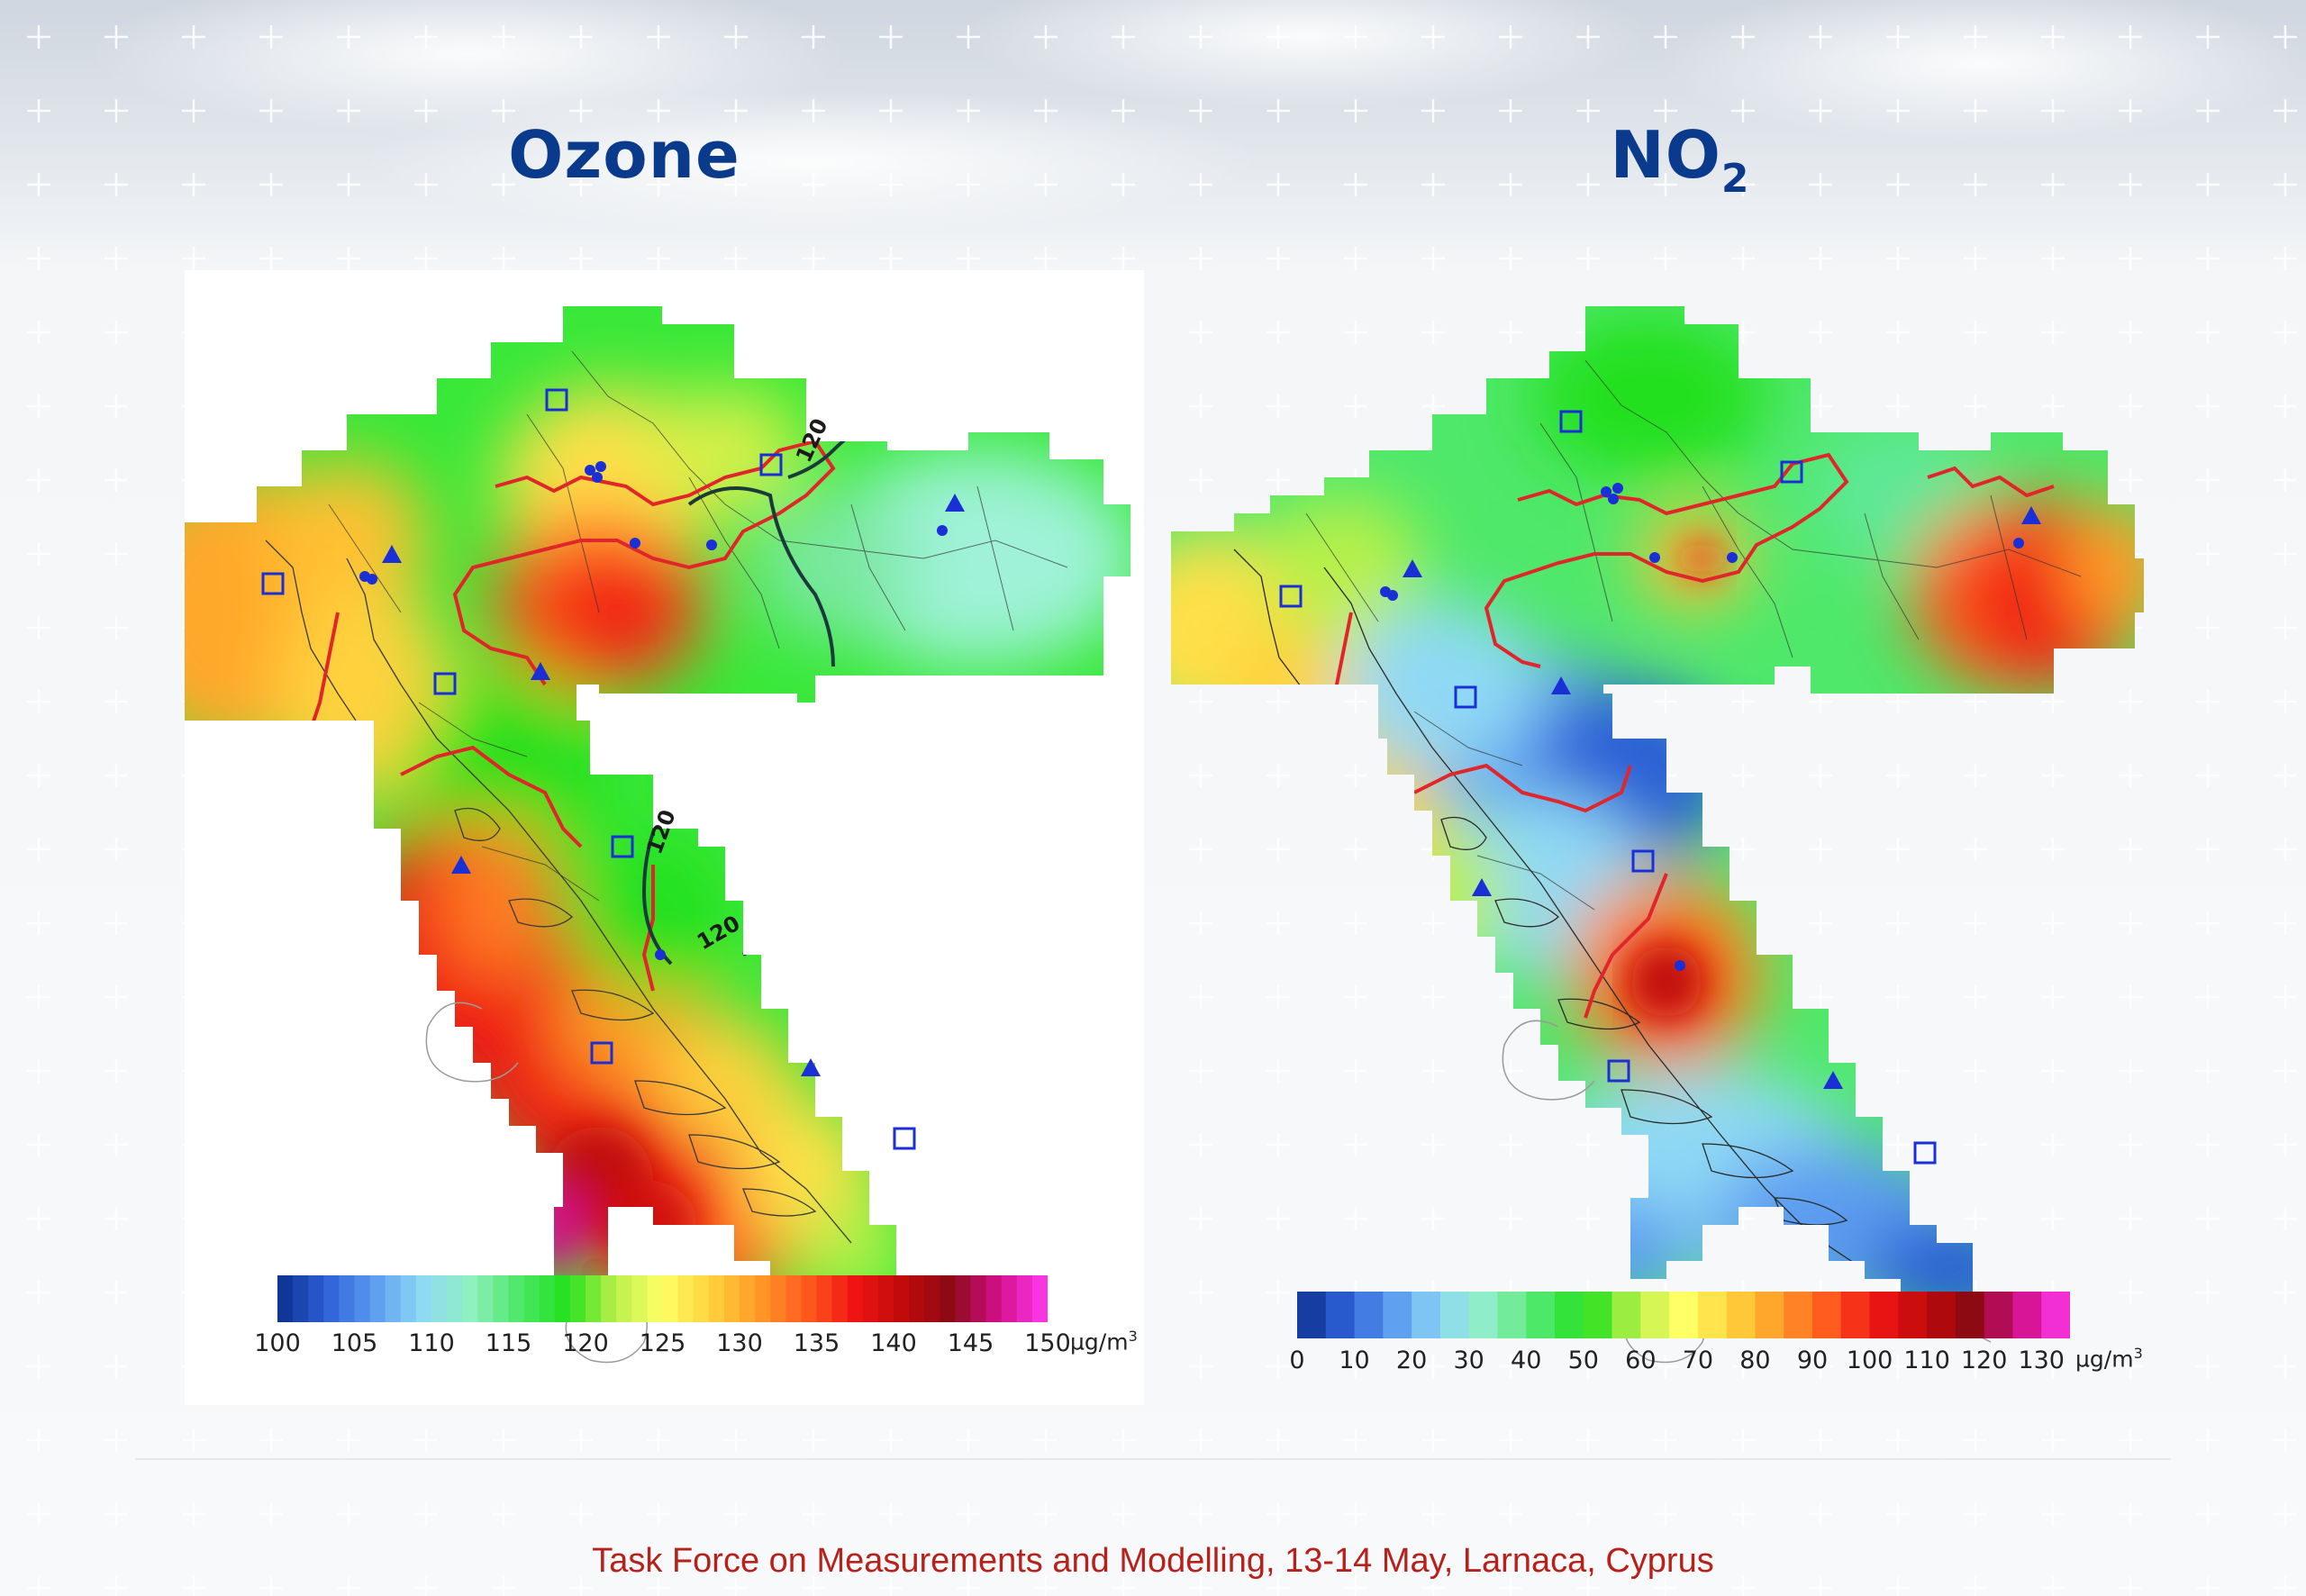  I want to click on no2-square-stations, so click(1608, 787).